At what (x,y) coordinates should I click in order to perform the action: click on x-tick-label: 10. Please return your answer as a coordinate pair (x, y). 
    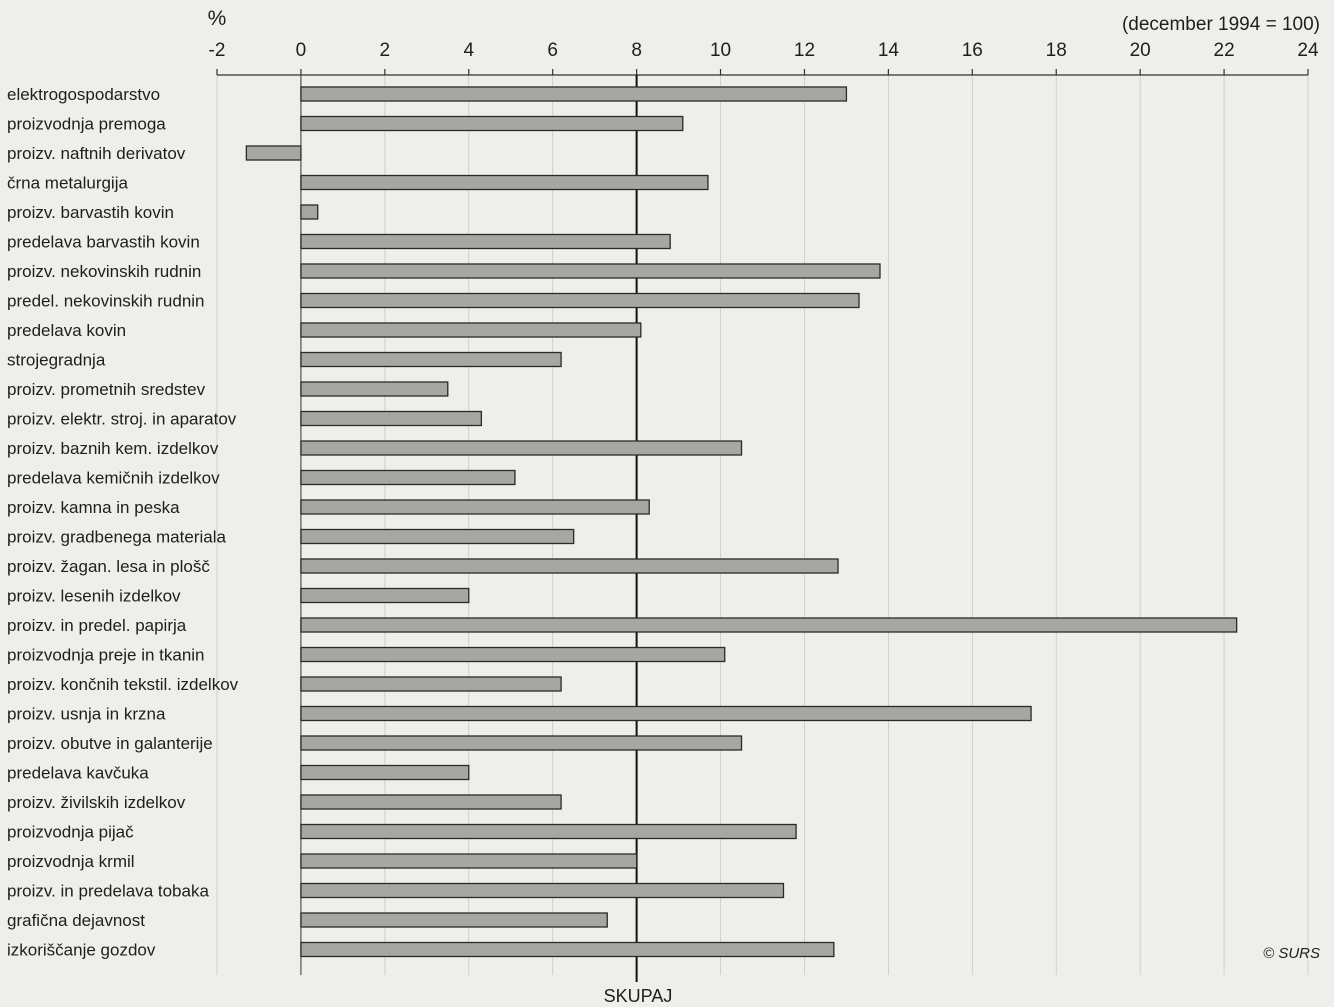
    Looking at the image, I should click on (720, 50).